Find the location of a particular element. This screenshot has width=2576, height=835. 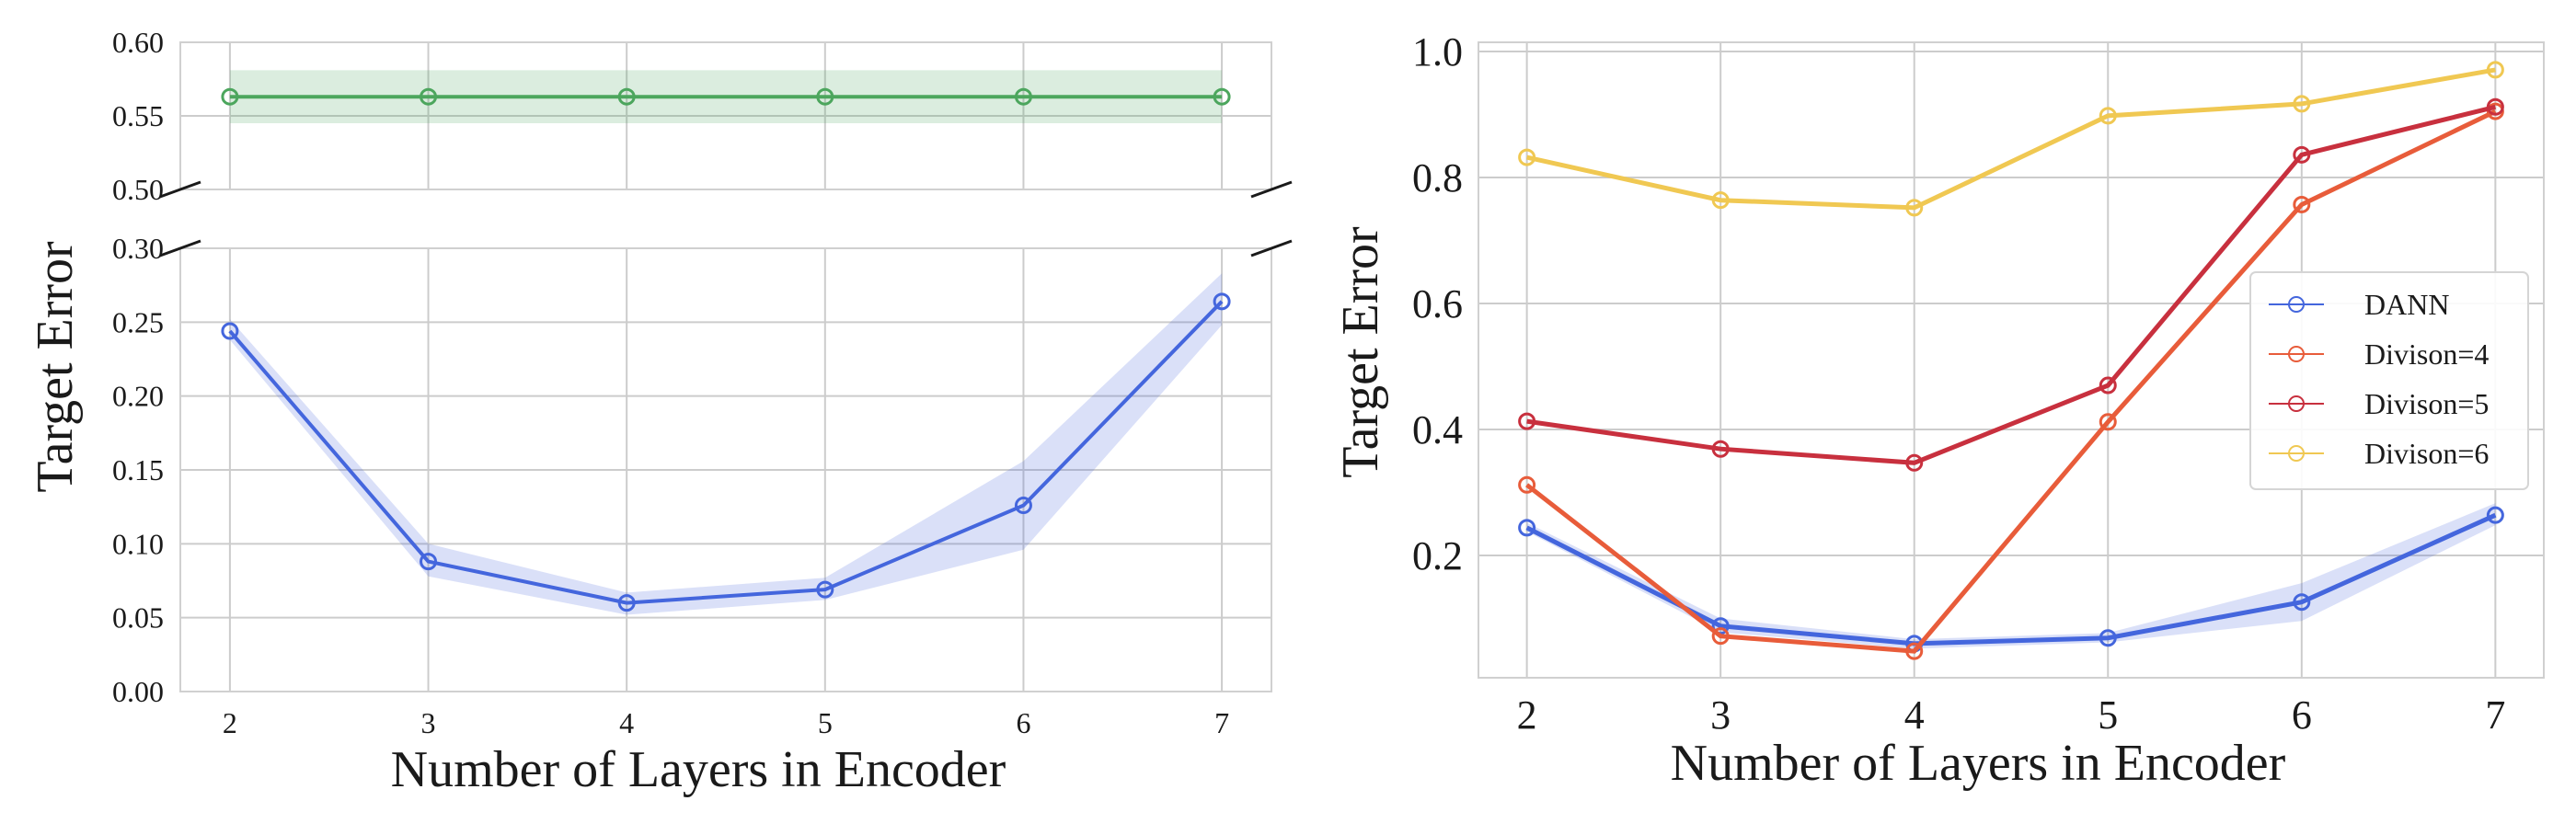

y-tick-label: 0.20 is located at coordinates (138, 397).